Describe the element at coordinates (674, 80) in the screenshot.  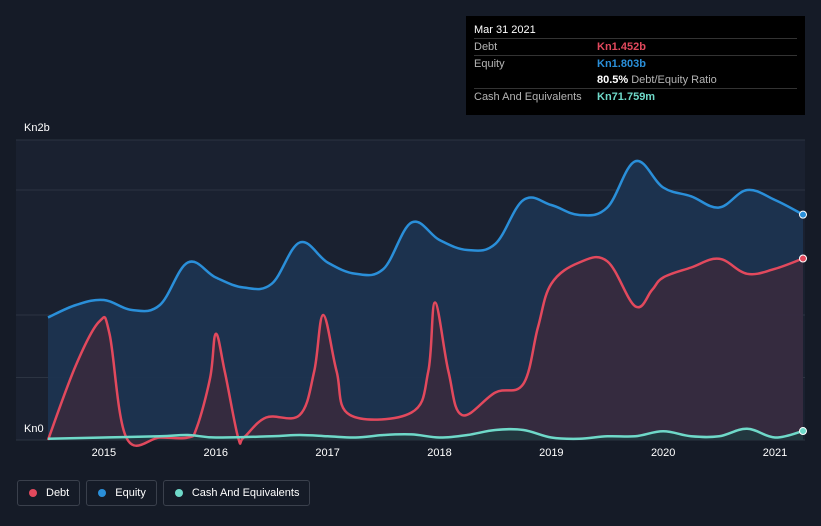
I see `tooltip-ratio-text: Debt/Equity Ratio` at that location.